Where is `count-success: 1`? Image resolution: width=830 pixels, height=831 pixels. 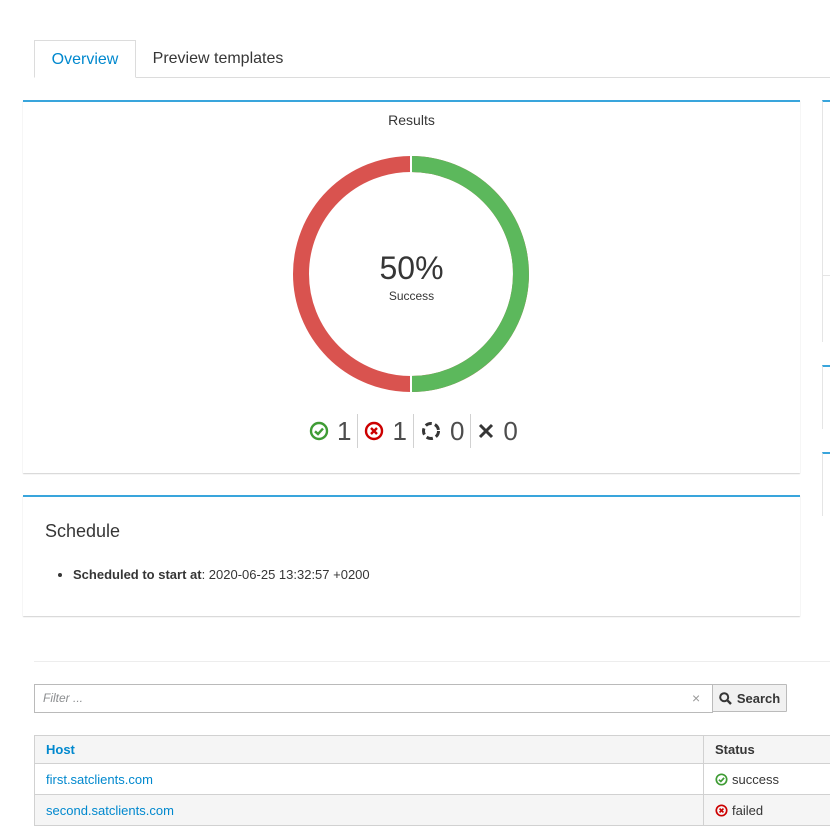
count-success: 1 is located at coordinates (330, 431).